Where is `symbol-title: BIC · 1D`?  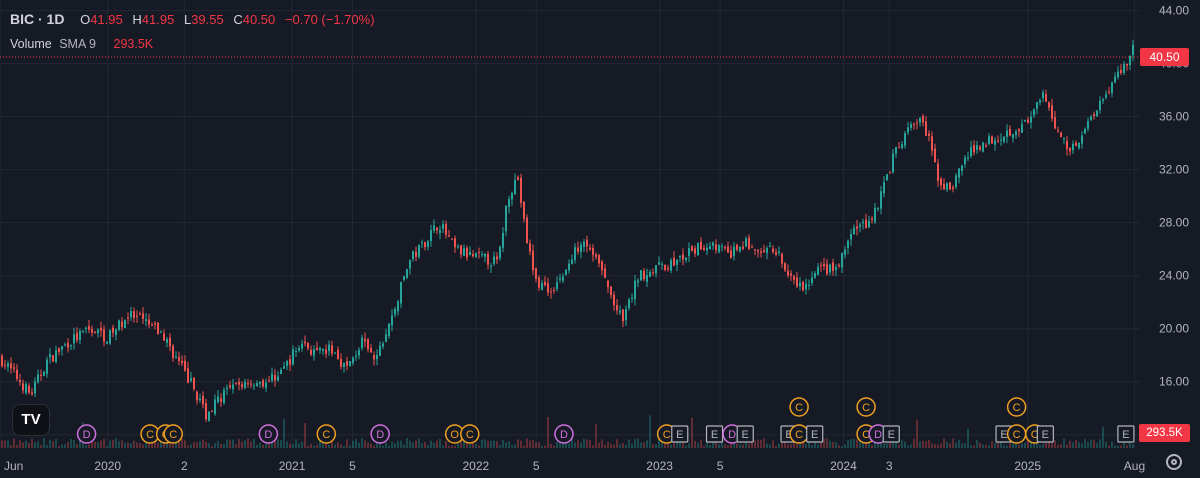 symbol-title: BIC · 1D is located at coordinates (37, 19).